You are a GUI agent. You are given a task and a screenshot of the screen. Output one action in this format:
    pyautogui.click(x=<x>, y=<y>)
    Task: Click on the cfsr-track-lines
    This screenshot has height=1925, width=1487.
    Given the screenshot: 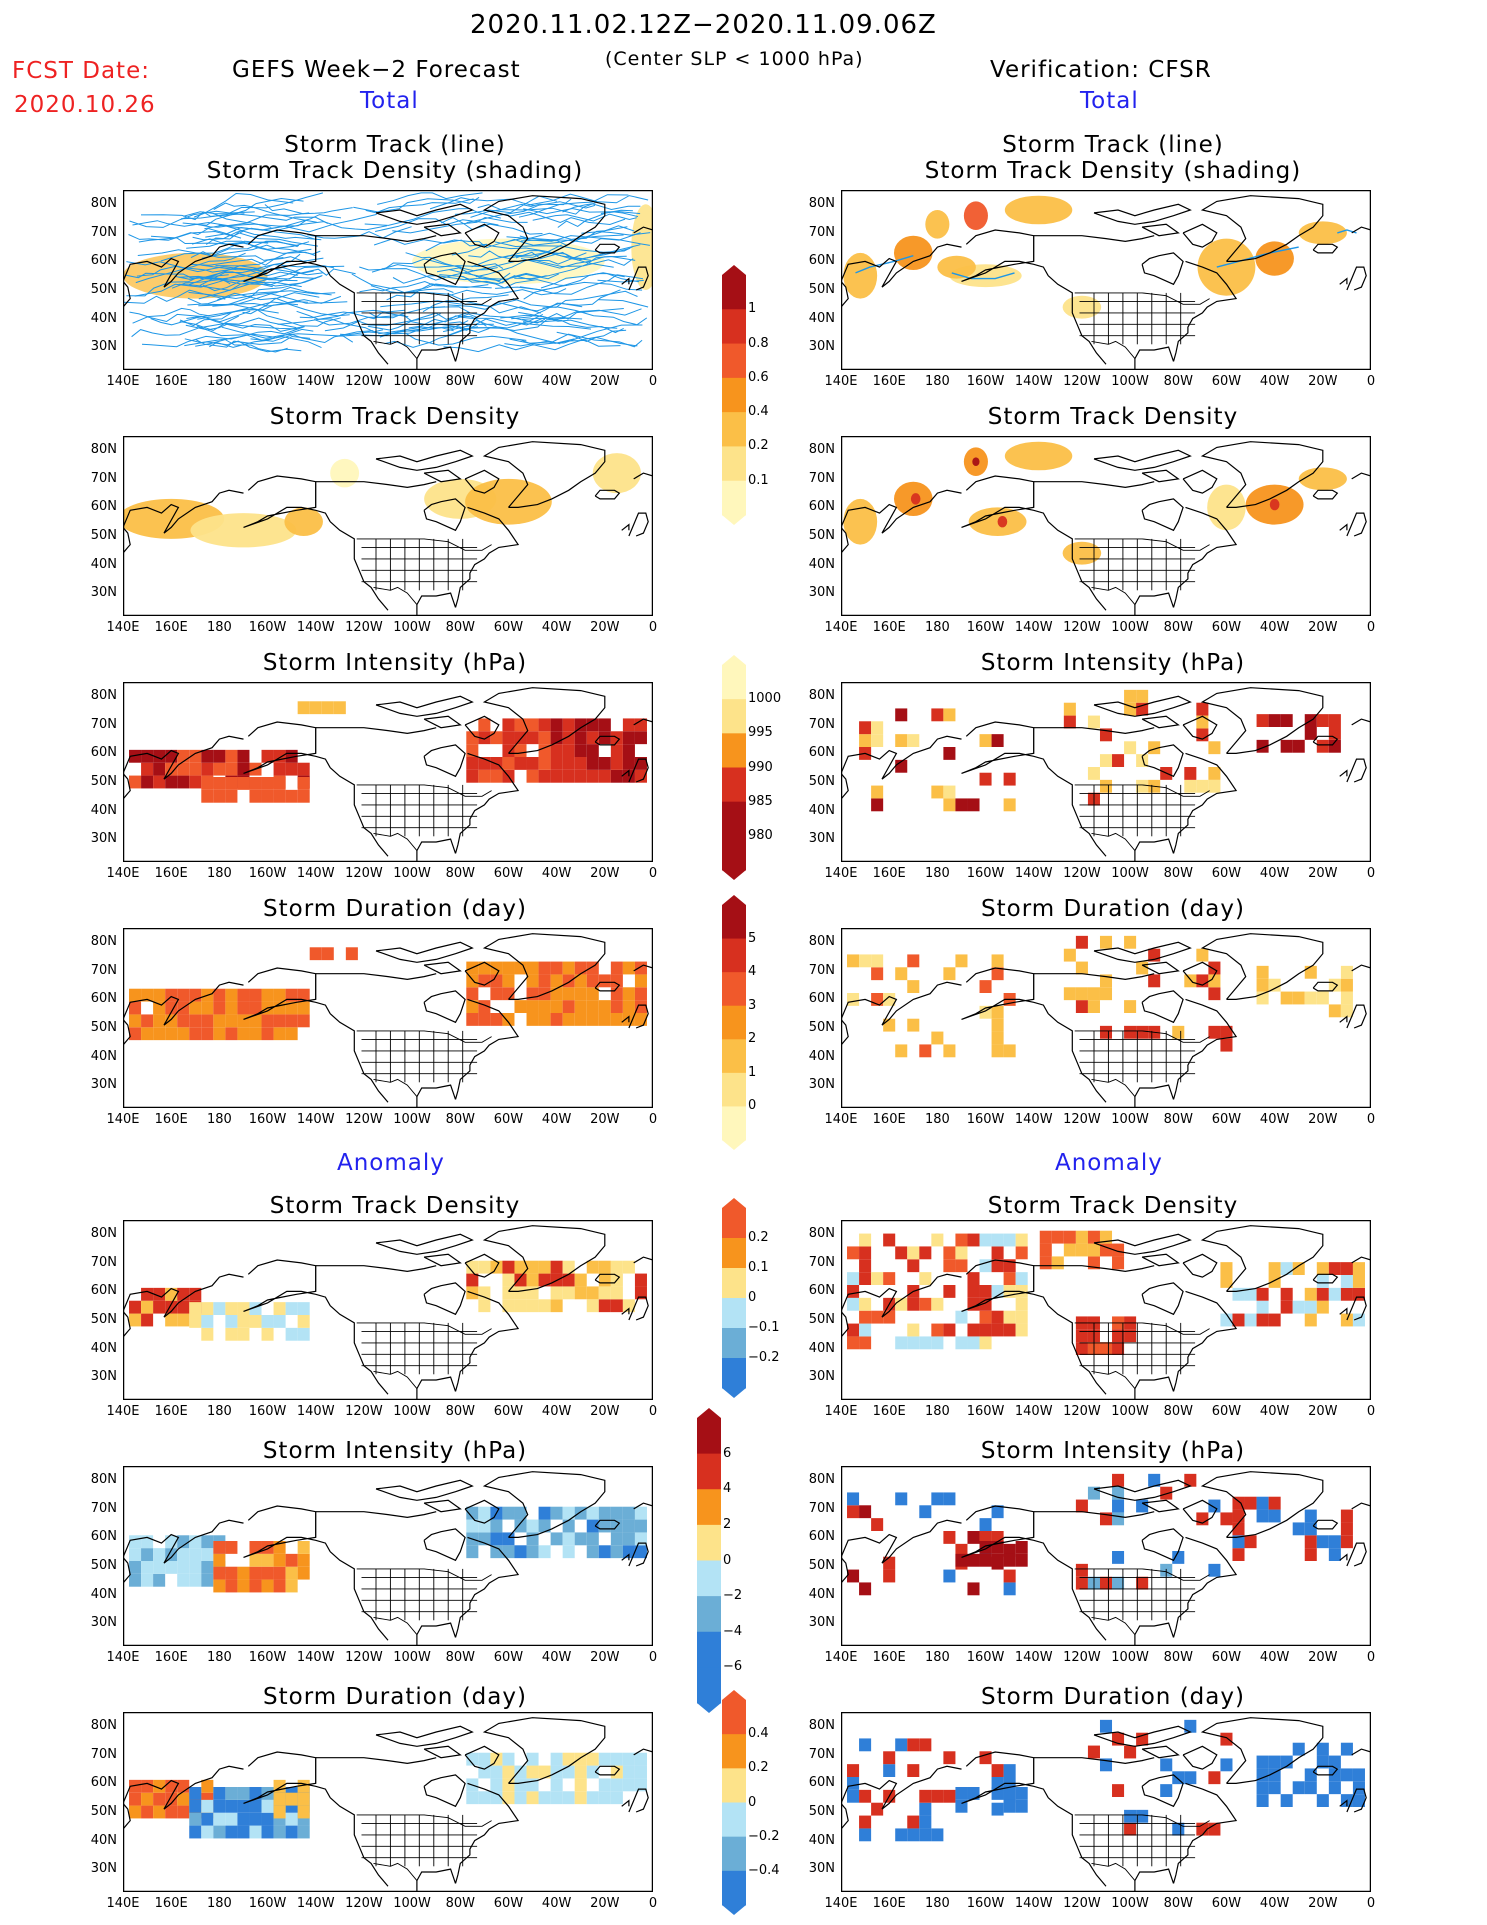 What is the action you would take?
    pyautogui.click(x=1106, y=280)
    